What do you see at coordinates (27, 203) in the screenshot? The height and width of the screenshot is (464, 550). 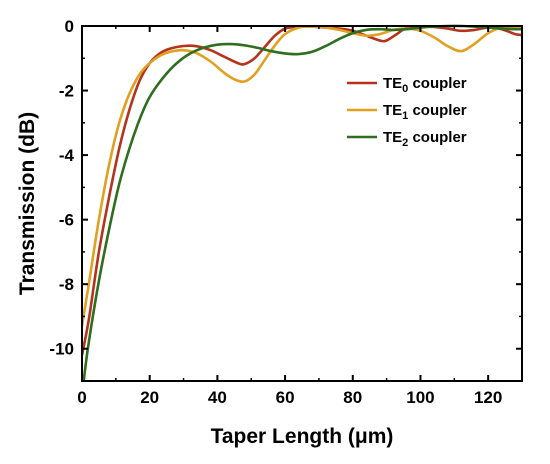 I see `y-axis-title: Transmission (dB)` at bounding box center [27, 203].